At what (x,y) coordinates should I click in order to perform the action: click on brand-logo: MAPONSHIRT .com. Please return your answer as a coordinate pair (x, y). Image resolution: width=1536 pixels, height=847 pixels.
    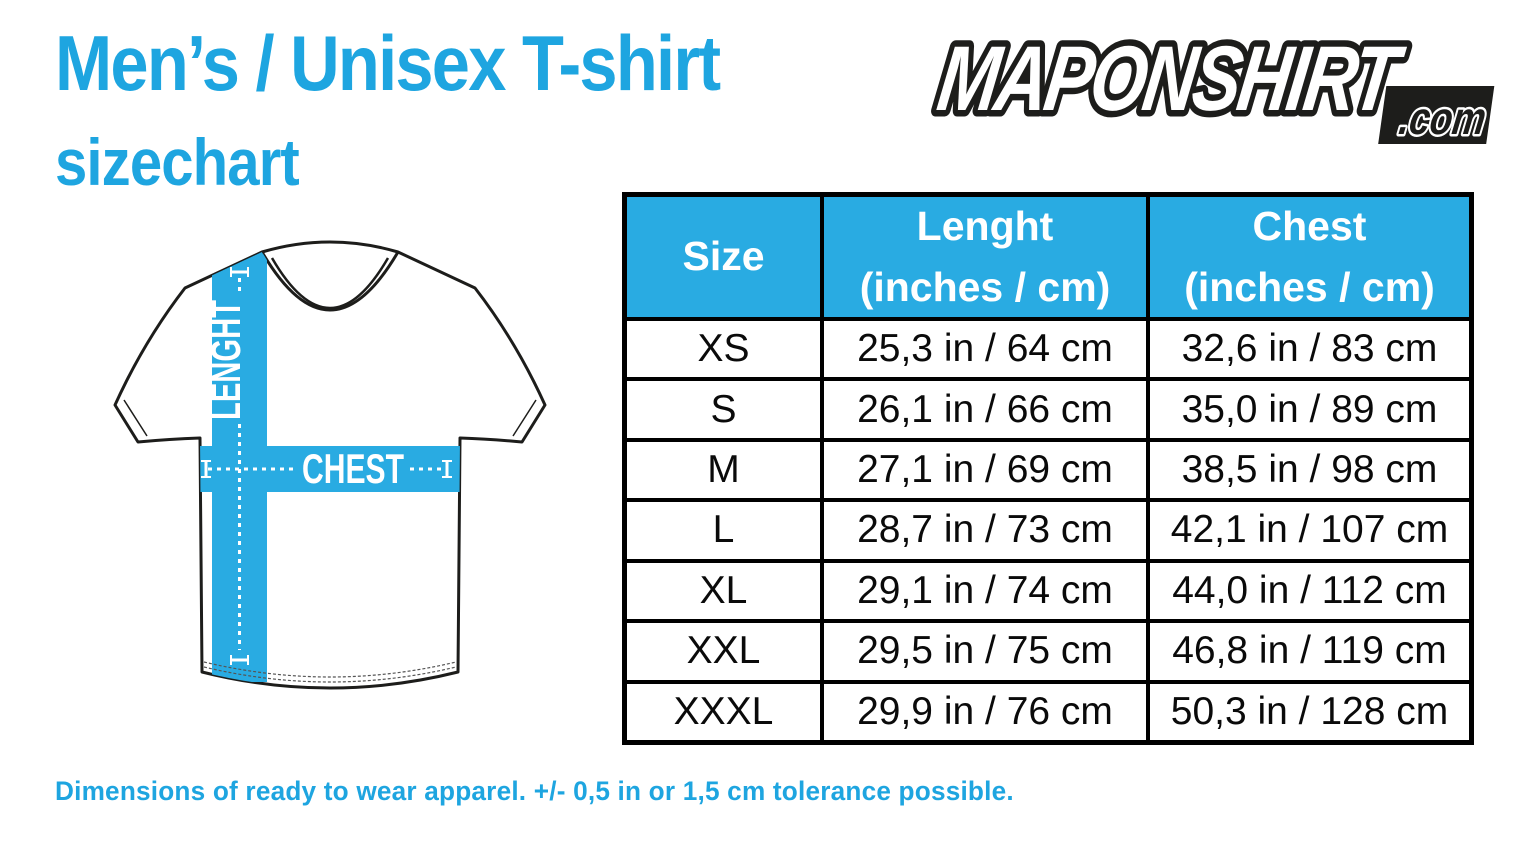
    Looking at the image, I should click on (1210, 83).